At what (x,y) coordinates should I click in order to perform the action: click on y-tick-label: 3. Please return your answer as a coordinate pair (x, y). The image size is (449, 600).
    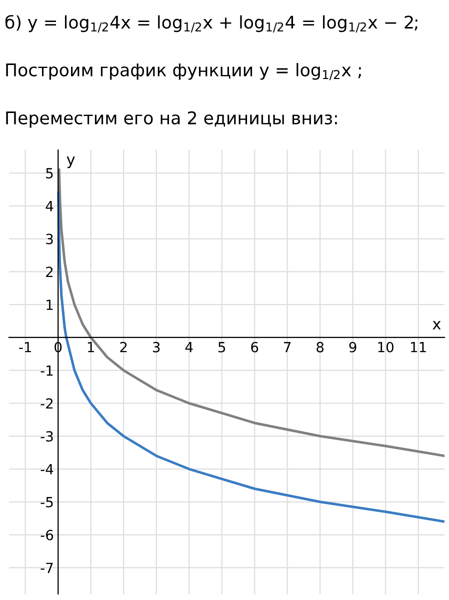
    Looking at the image, I should click on (49, 239).